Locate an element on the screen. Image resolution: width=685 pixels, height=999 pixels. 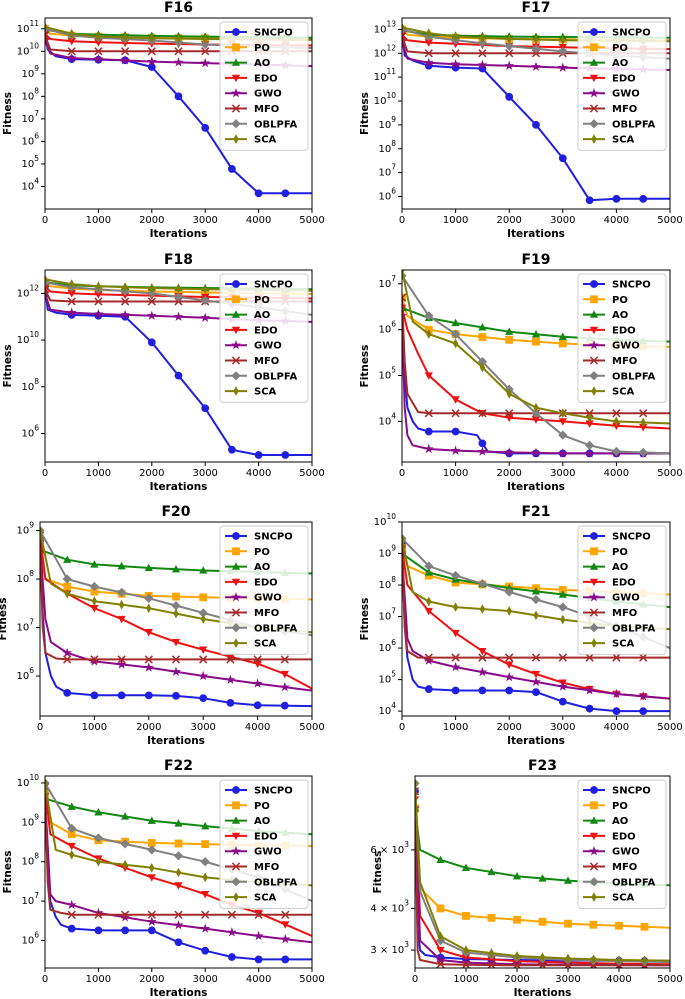
legend-label-po: PO is located at coordinates (620, 806).